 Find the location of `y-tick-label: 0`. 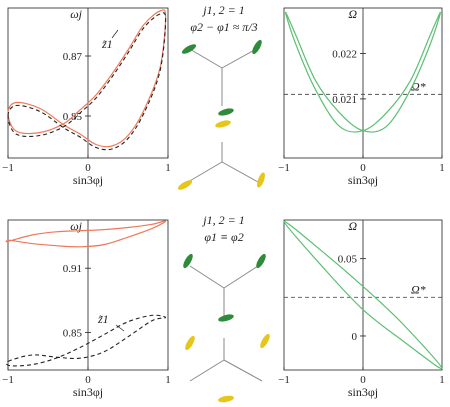

y-tick-label: 0 is located at coordinates (355, 337).